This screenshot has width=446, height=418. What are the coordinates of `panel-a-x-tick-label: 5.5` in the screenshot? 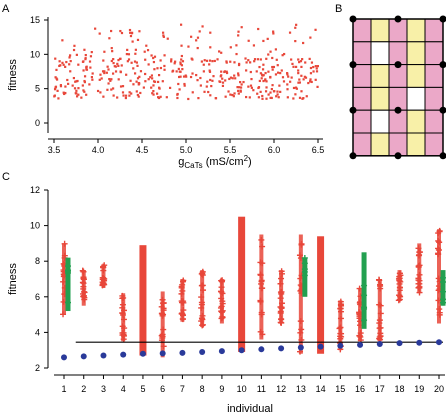 It's located at (230, 150).